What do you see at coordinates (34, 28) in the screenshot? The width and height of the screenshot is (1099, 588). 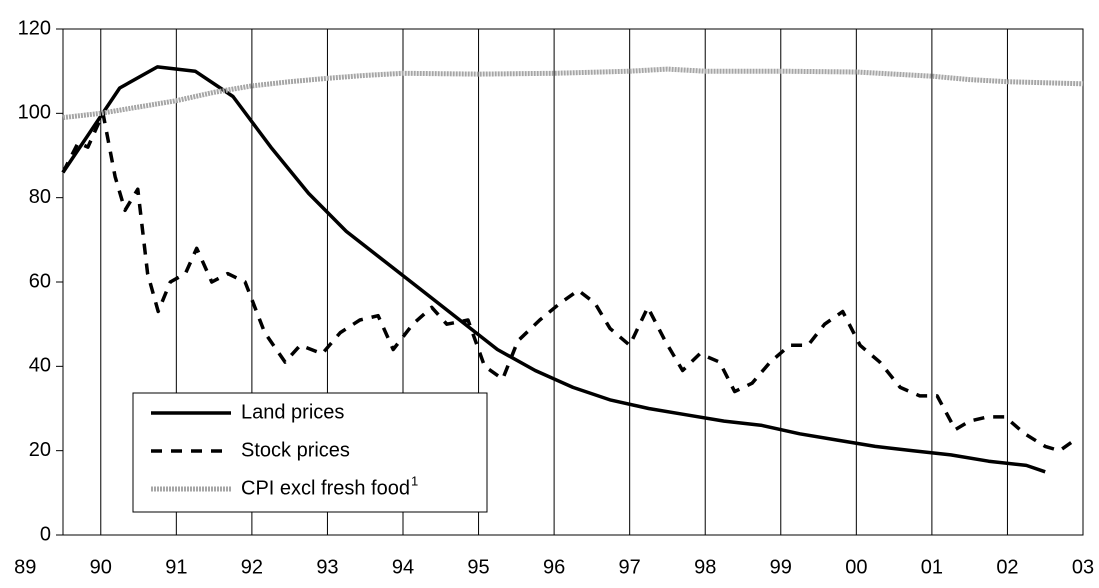 I see `y-tick-label: 120` at bounding box center [34, 28].